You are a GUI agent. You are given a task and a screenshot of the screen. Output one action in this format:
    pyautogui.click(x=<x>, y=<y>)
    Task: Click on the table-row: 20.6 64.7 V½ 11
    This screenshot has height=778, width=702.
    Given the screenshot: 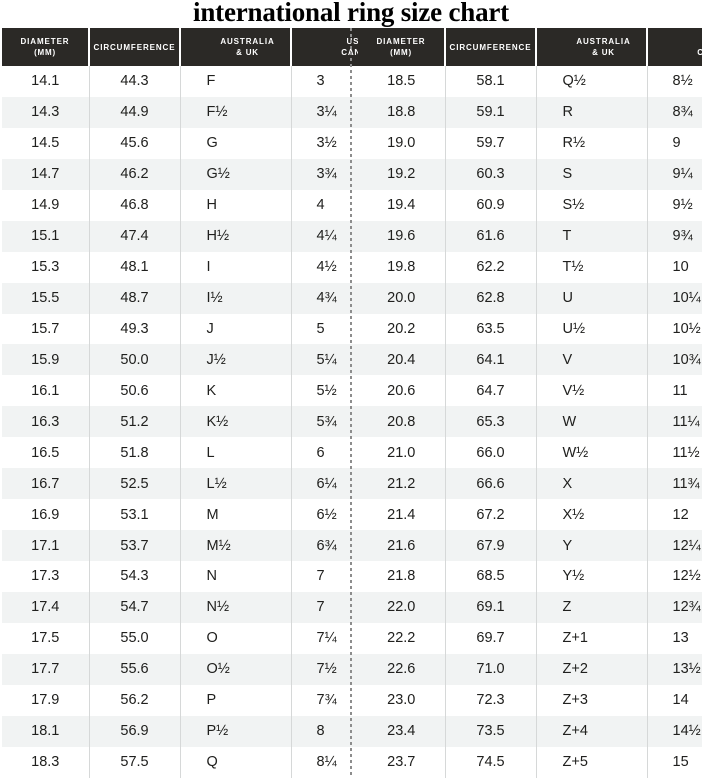 What is the action you would take?
    pyautogui.click(x=530, y=391)
    